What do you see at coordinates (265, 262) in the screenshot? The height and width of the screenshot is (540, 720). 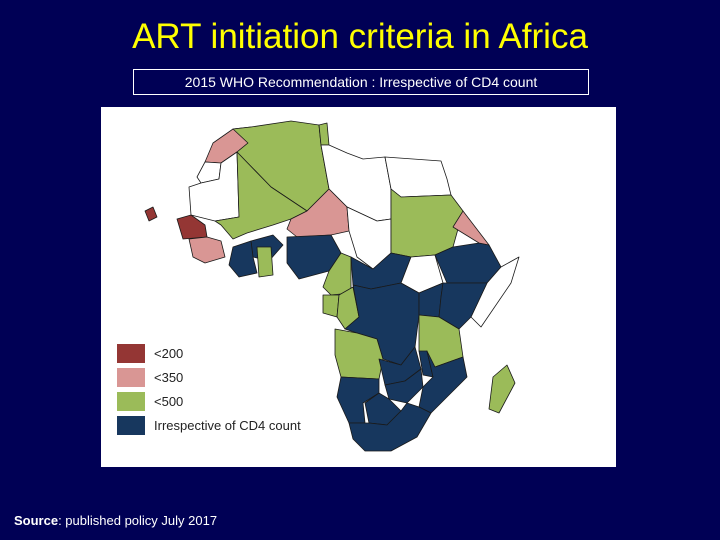 I see `country-ghana` at bounding box center [265, 262].